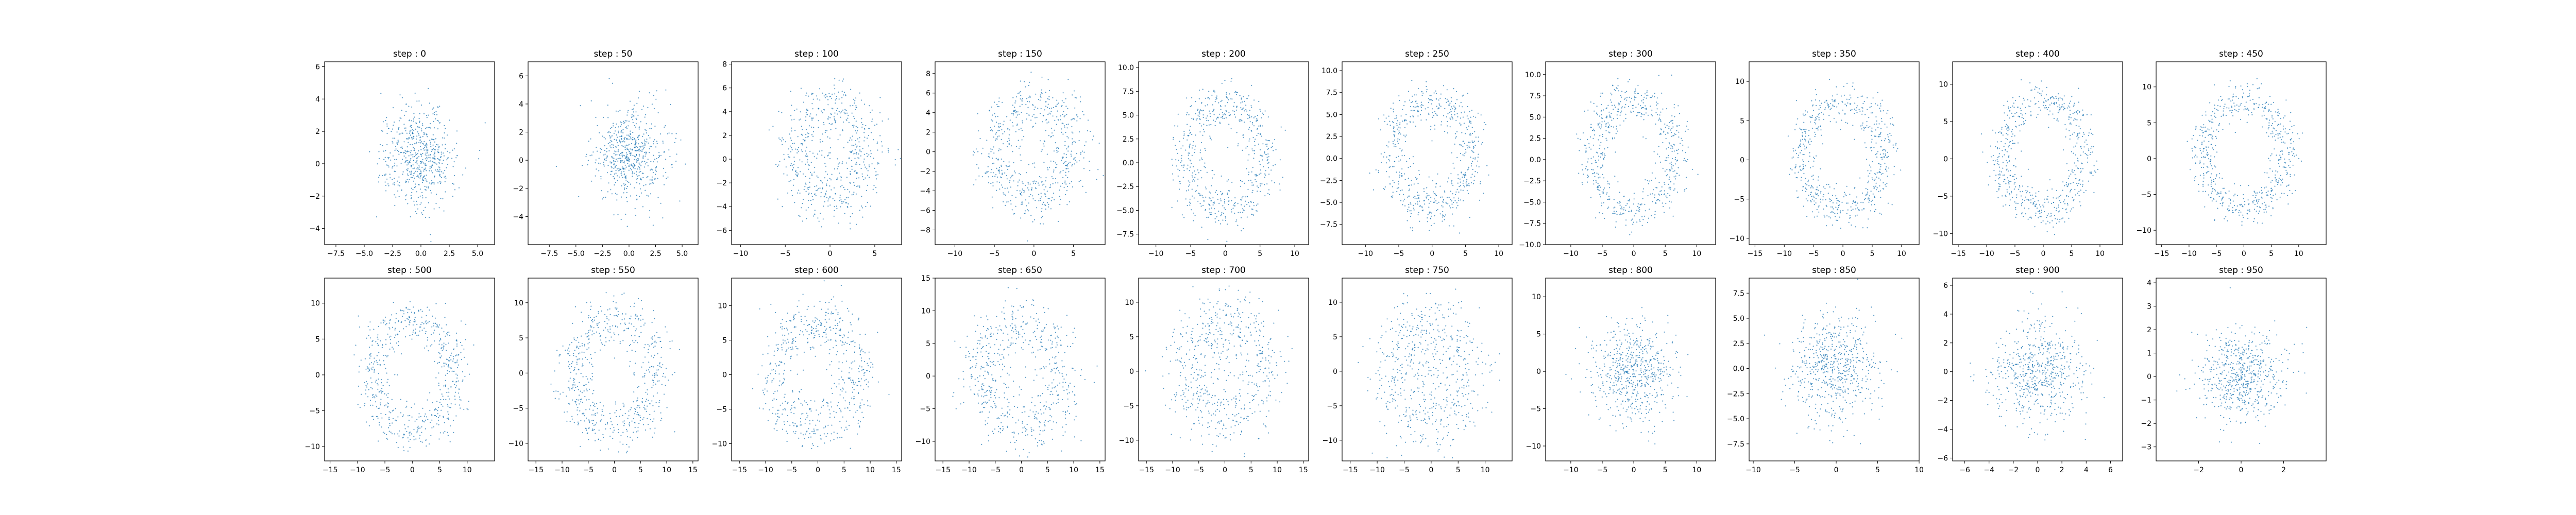 This screenshot has height=515, width=2576. Describe the element at coordinates (1223, 153) in the screenshot. I see `axes-frame` at that location.